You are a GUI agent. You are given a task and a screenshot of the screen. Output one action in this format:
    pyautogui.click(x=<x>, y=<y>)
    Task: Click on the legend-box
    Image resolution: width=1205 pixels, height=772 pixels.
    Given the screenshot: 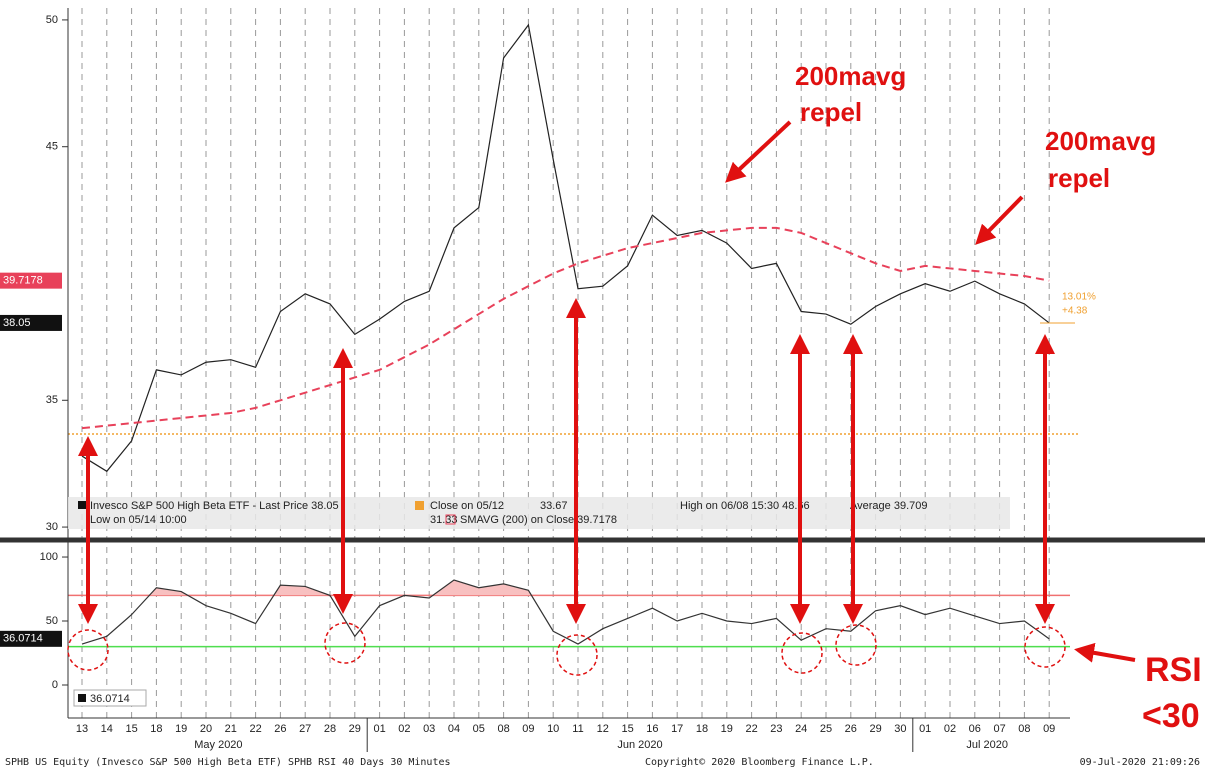 What is the action you would take?
    pyautogui.click(x=110, y=698)
    